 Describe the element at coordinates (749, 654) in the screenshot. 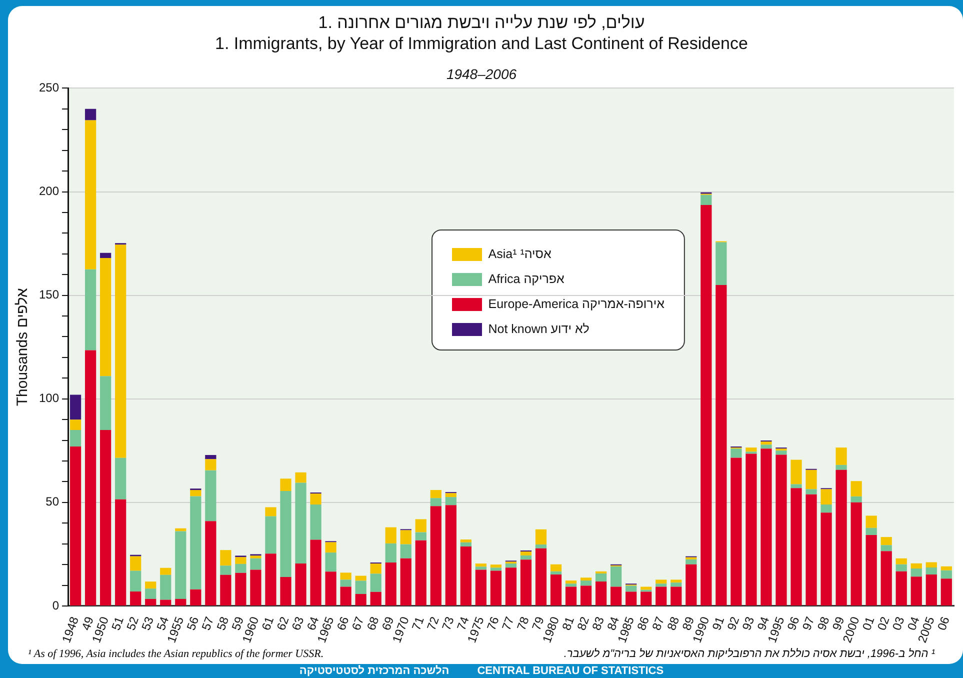

I see `text: ¹ החל ב-1996, יבשת אסיה כוללת את הרפובליקות האסיאניות של בריה"מ לשעבר.` at that location.